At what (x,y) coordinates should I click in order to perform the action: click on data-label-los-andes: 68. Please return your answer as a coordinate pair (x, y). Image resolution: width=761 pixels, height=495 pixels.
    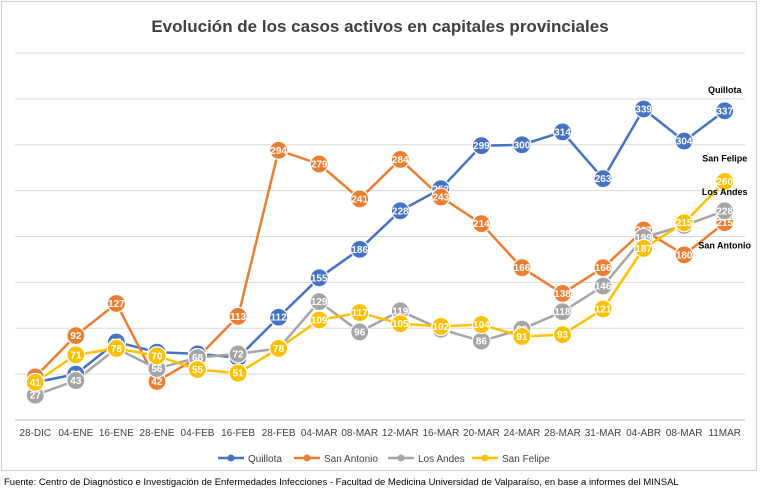
    Looking at the image, I should click on (198, 358).